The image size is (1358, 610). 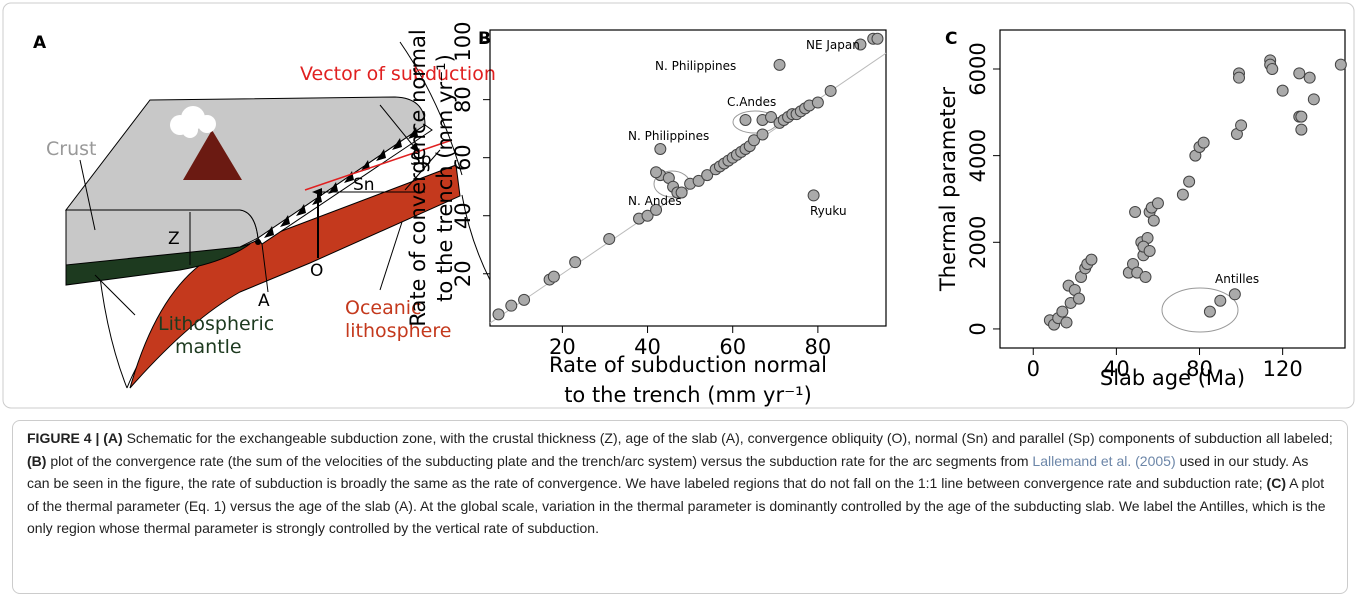 What do you see at coordinates (75, 438) in the screenshot?
I see `caption-bold: FIGURE 4 | (A)` at bounding box center [75, 438].